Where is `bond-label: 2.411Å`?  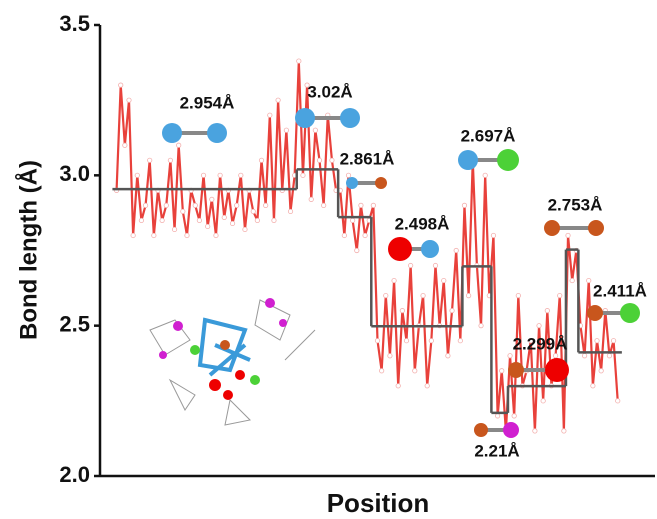 bond-label: 2.411Å is located at coordinates (620, 290).